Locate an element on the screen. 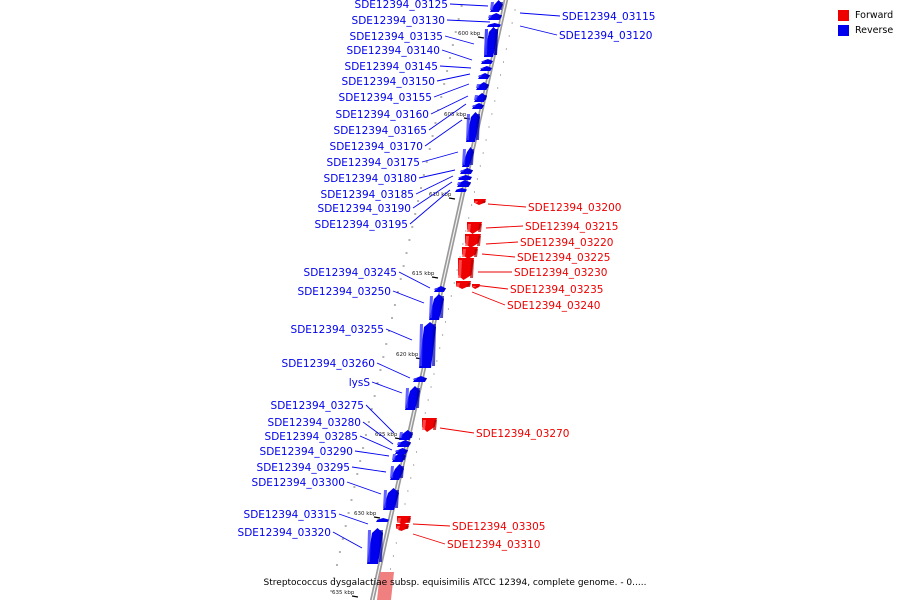 Image resolution: width=900 pixels, height=600 pixels. gene-label-sde12394-03305: SDE12394_03305 is located at coordinates (498, 527).